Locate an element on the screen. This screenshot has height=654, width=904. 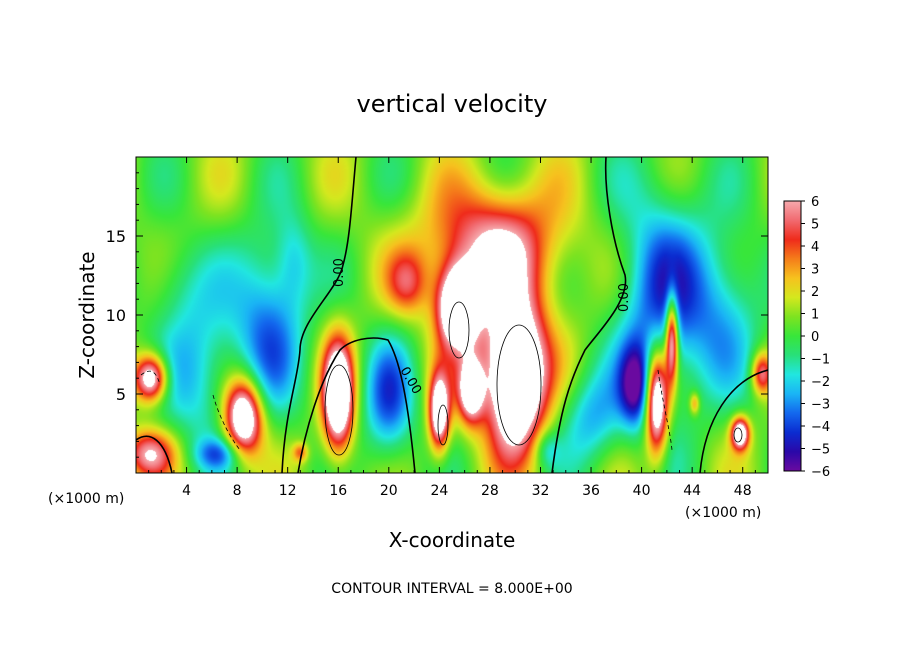
colorbar-label: −2 is located at coordinates (820, 382).